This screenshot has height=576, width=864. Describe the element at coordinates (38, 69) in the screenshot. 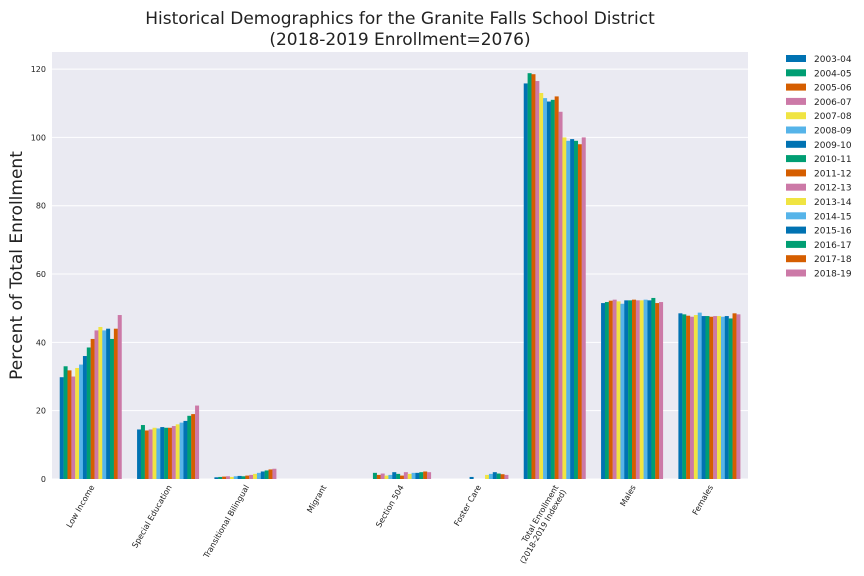

I see `y-tick-label: 120` at that location.